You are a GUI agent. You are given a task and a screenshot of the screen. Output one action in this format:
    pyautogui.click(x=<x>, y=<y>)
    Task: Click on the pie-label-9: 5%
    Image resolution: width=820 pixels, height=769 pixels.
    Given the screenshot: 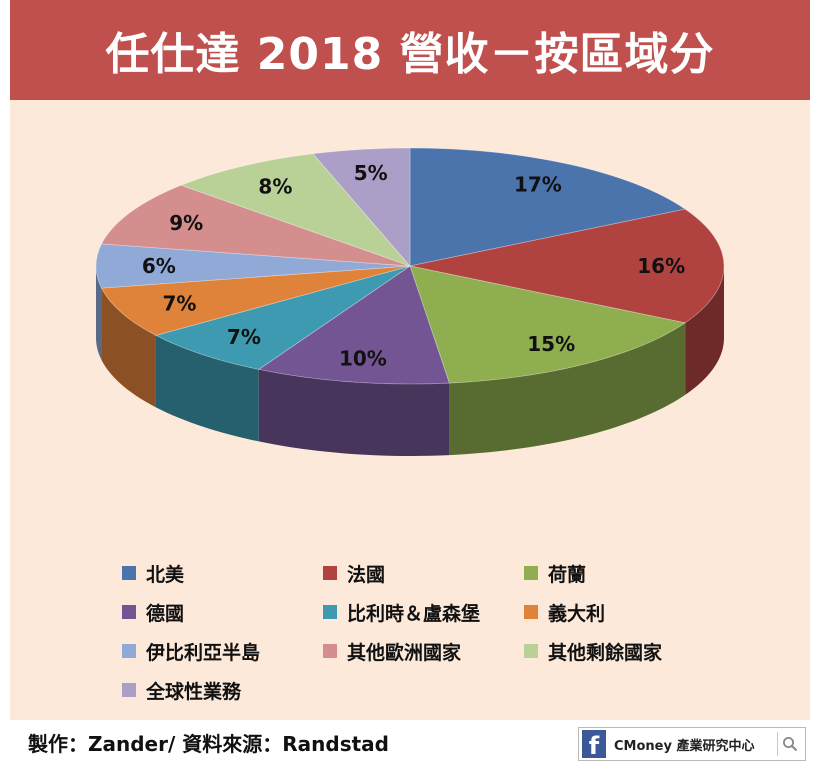 What is the action you would take?
    pyautogui.click(x=371, y=173)
    